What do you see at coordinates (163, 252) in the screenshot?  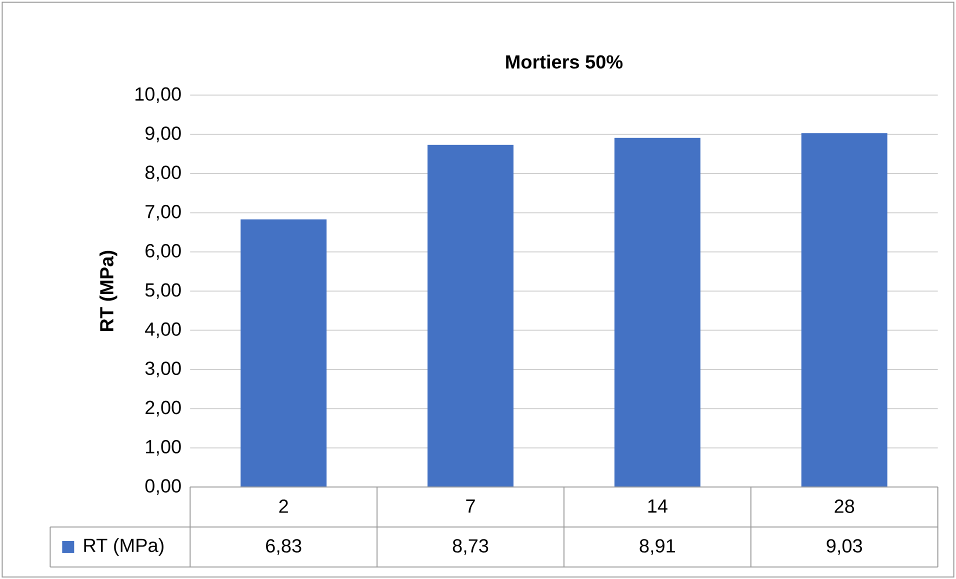 I see `y-tick-label: 6,00` at bounding box center [163, 252].